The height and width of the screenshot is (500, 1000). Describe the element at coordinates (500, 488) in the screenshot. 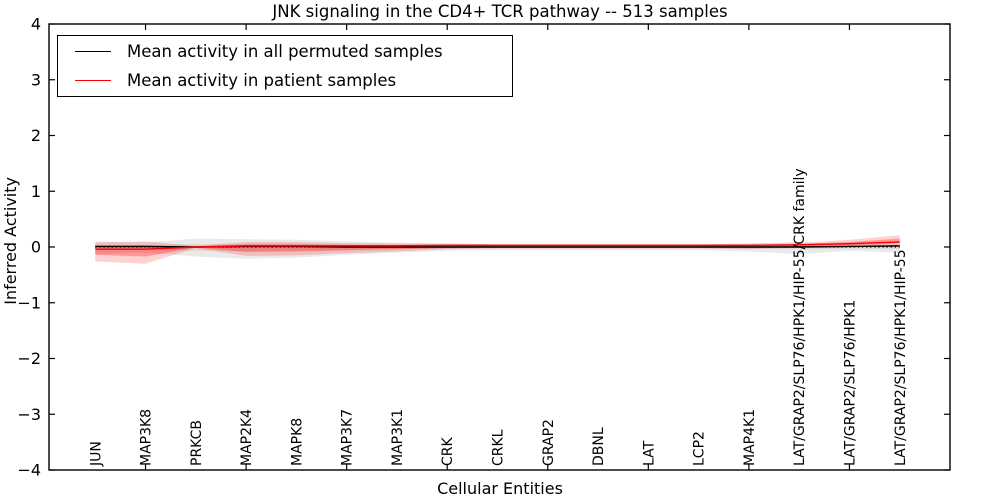

I see `x-axis-label: Cellular Entities` at that location.